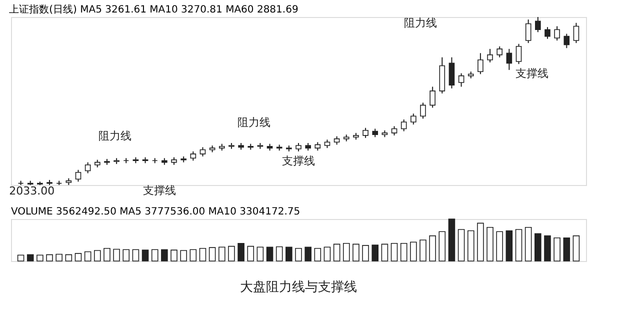 The height and width of the screenshot is (323, 632). I want to click on chart-title: VOLUME 3562492.50 MA5 3777536.00 MA10 3304172.75, so click(155, 212).